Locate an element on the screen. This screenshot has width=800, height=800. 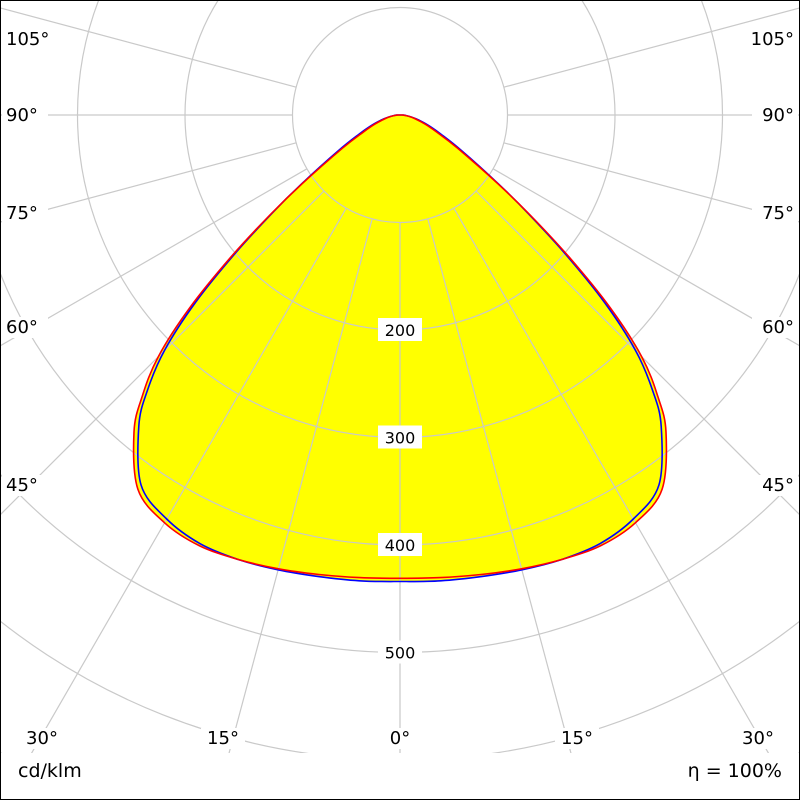
angle-label: 0° is located at coordinates (400, 738).